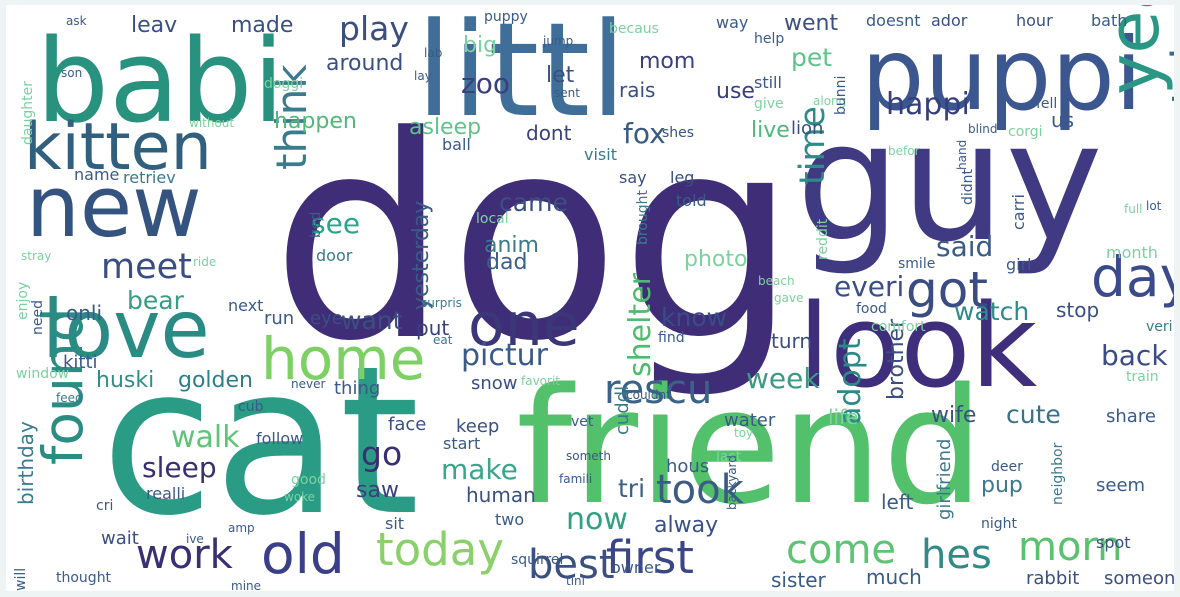  I want to click on cloud-word-hour: hour, so click(1034, 20).